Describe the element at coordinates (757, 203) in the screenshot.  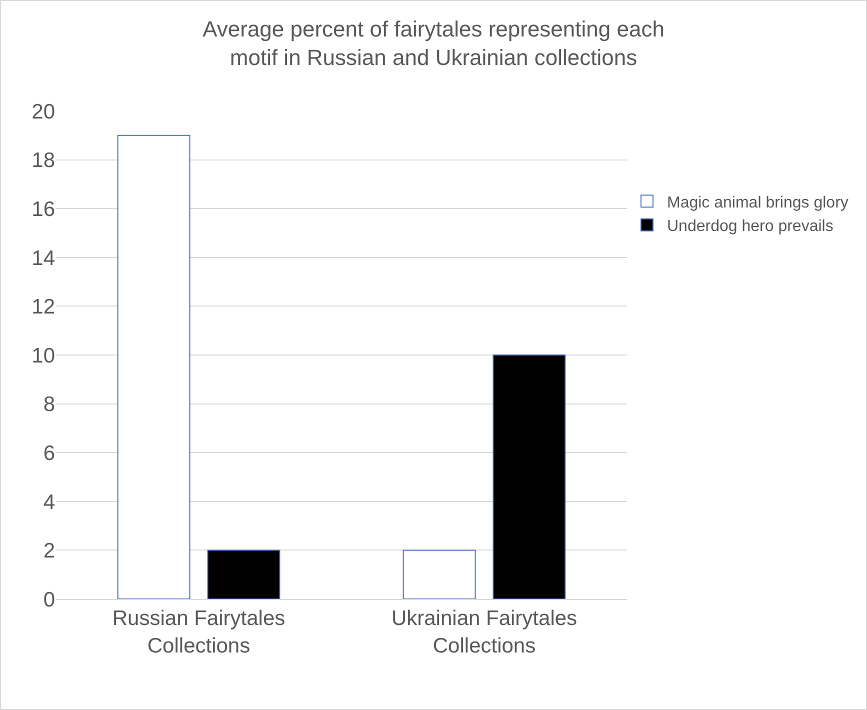
I see `legend-label: Magic animal brings glory` at that location.